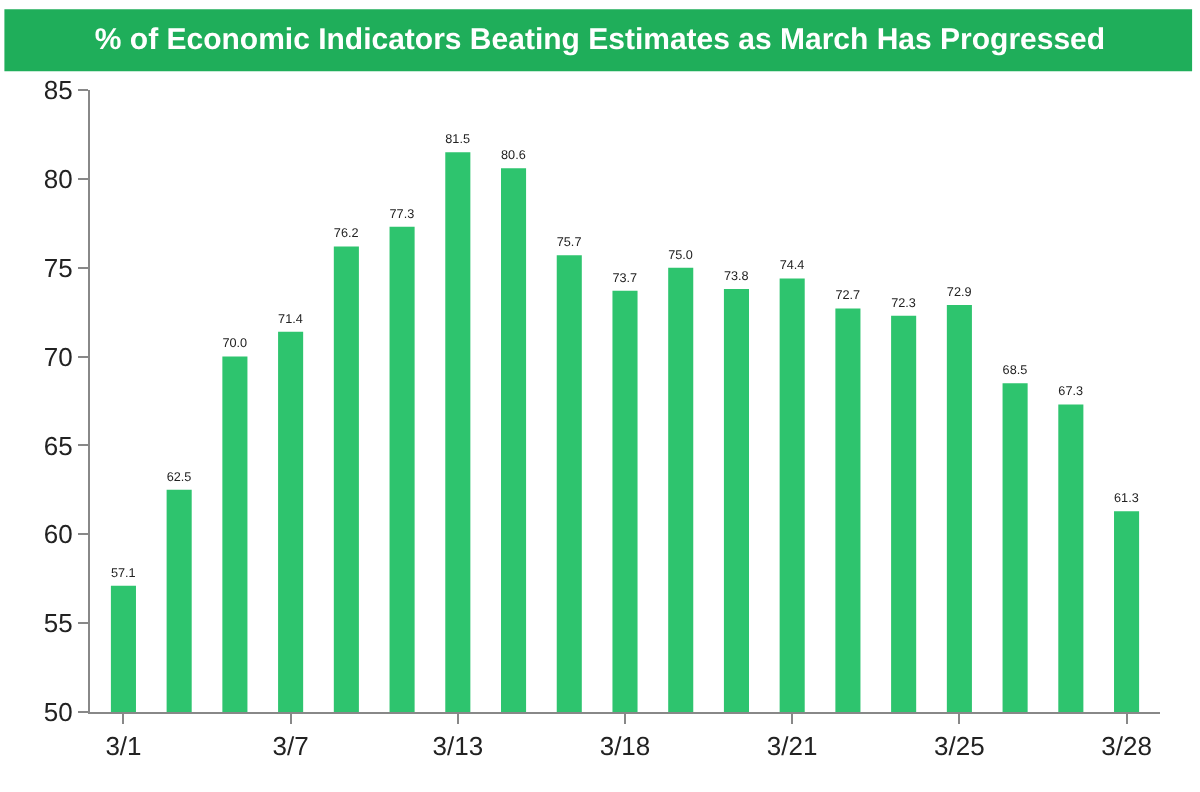 The image size is (1200, 792). What do you see at coordinates (58, 90) in the screenshot?
I see `y-tick-label: 85` at bounding box center [58, 90].